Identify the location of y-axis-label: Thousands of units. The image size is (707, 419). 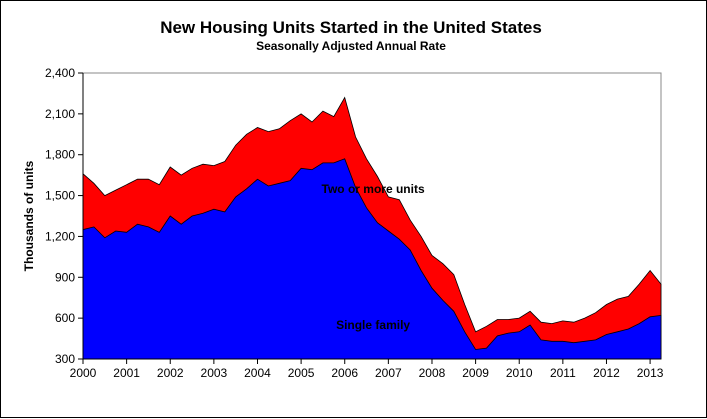
(29, 215).